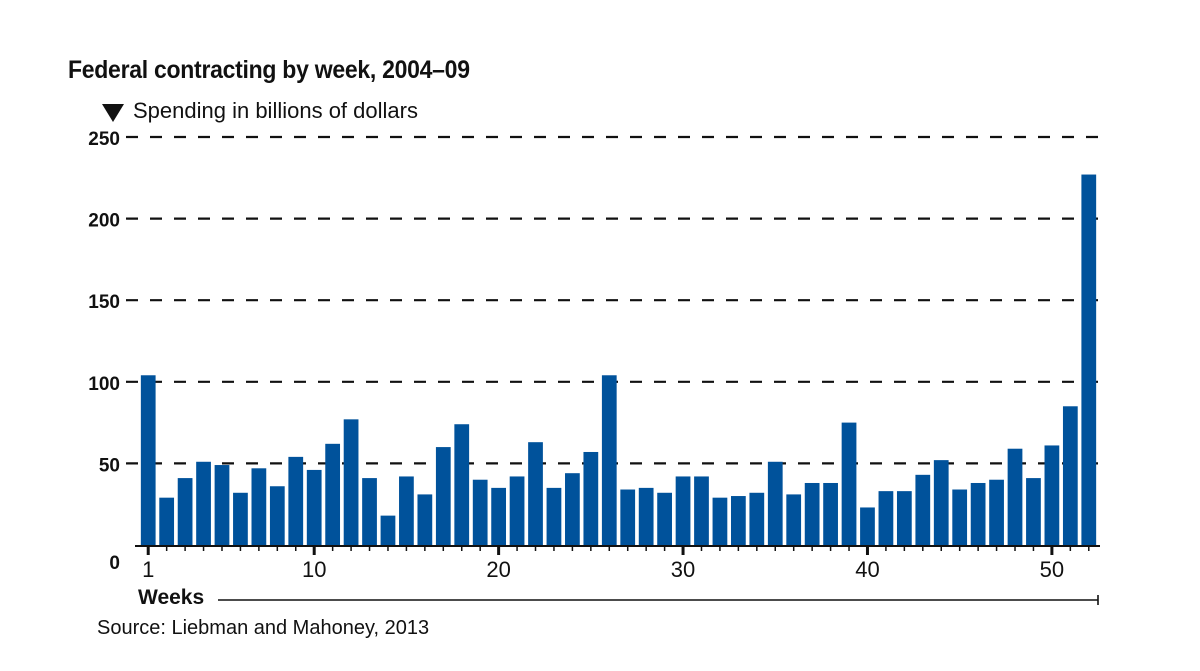 Image resolution: width=1200 pixels, height=671 pixels. What do you see at coordinates (171, 597) in the screenshot?
I see `x-axis-title: Weeks` at bounding box center [171, 597].